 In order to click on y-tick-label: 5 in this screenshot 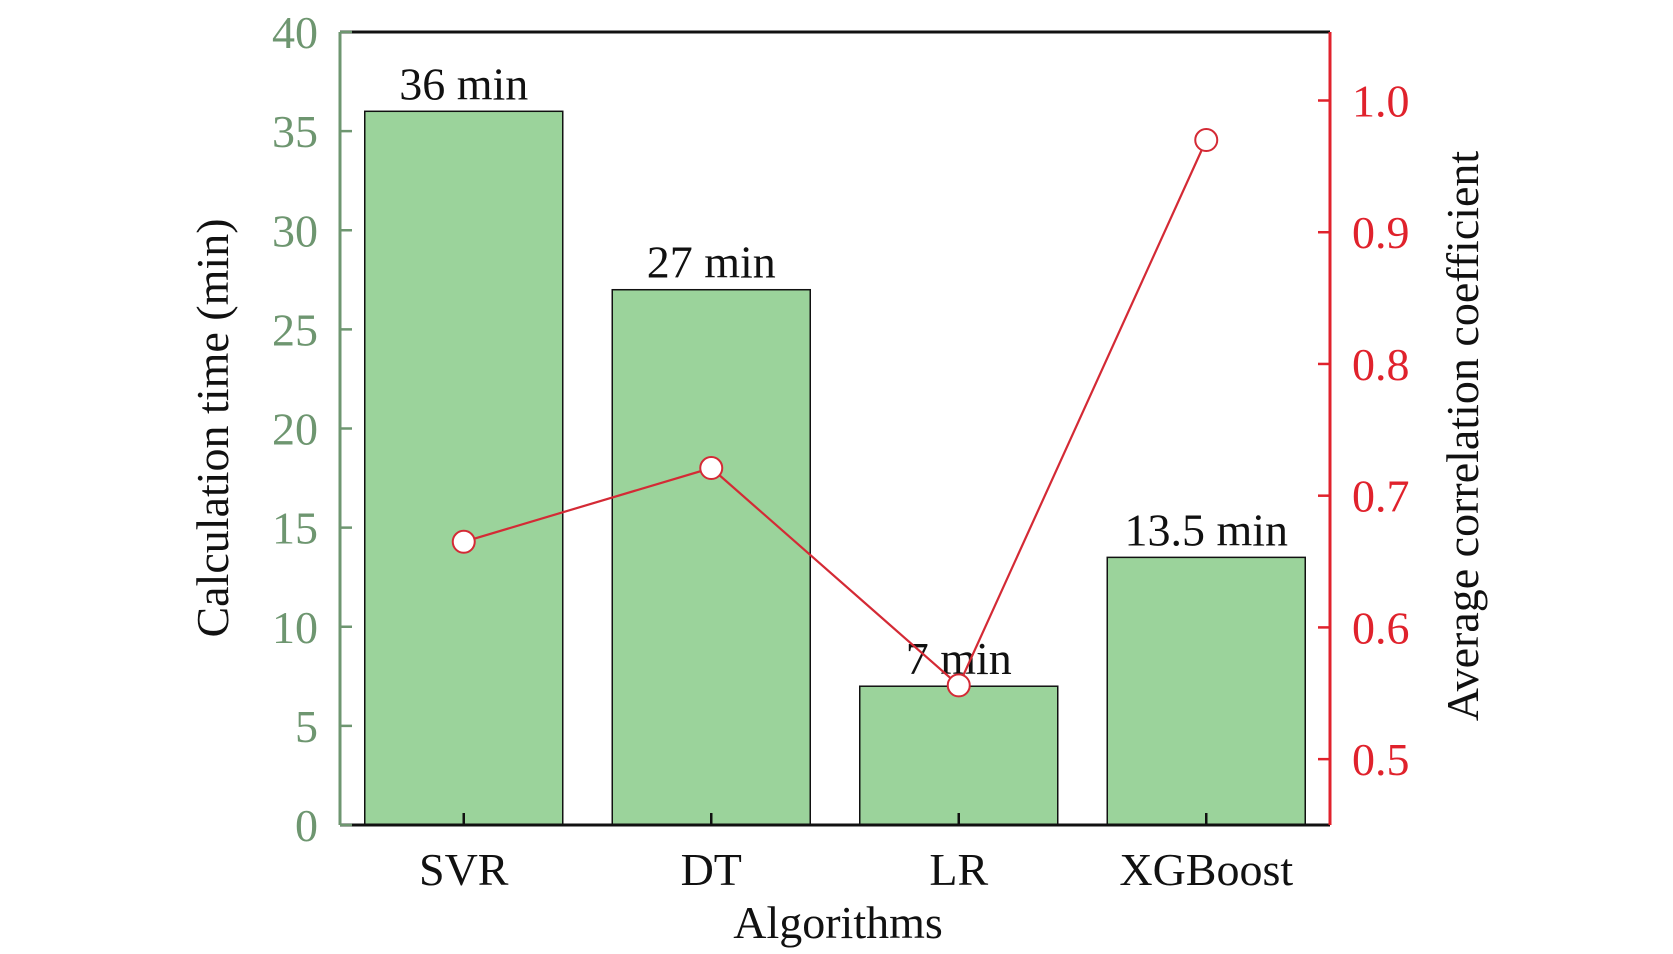, I will do `click(306, 726)`.